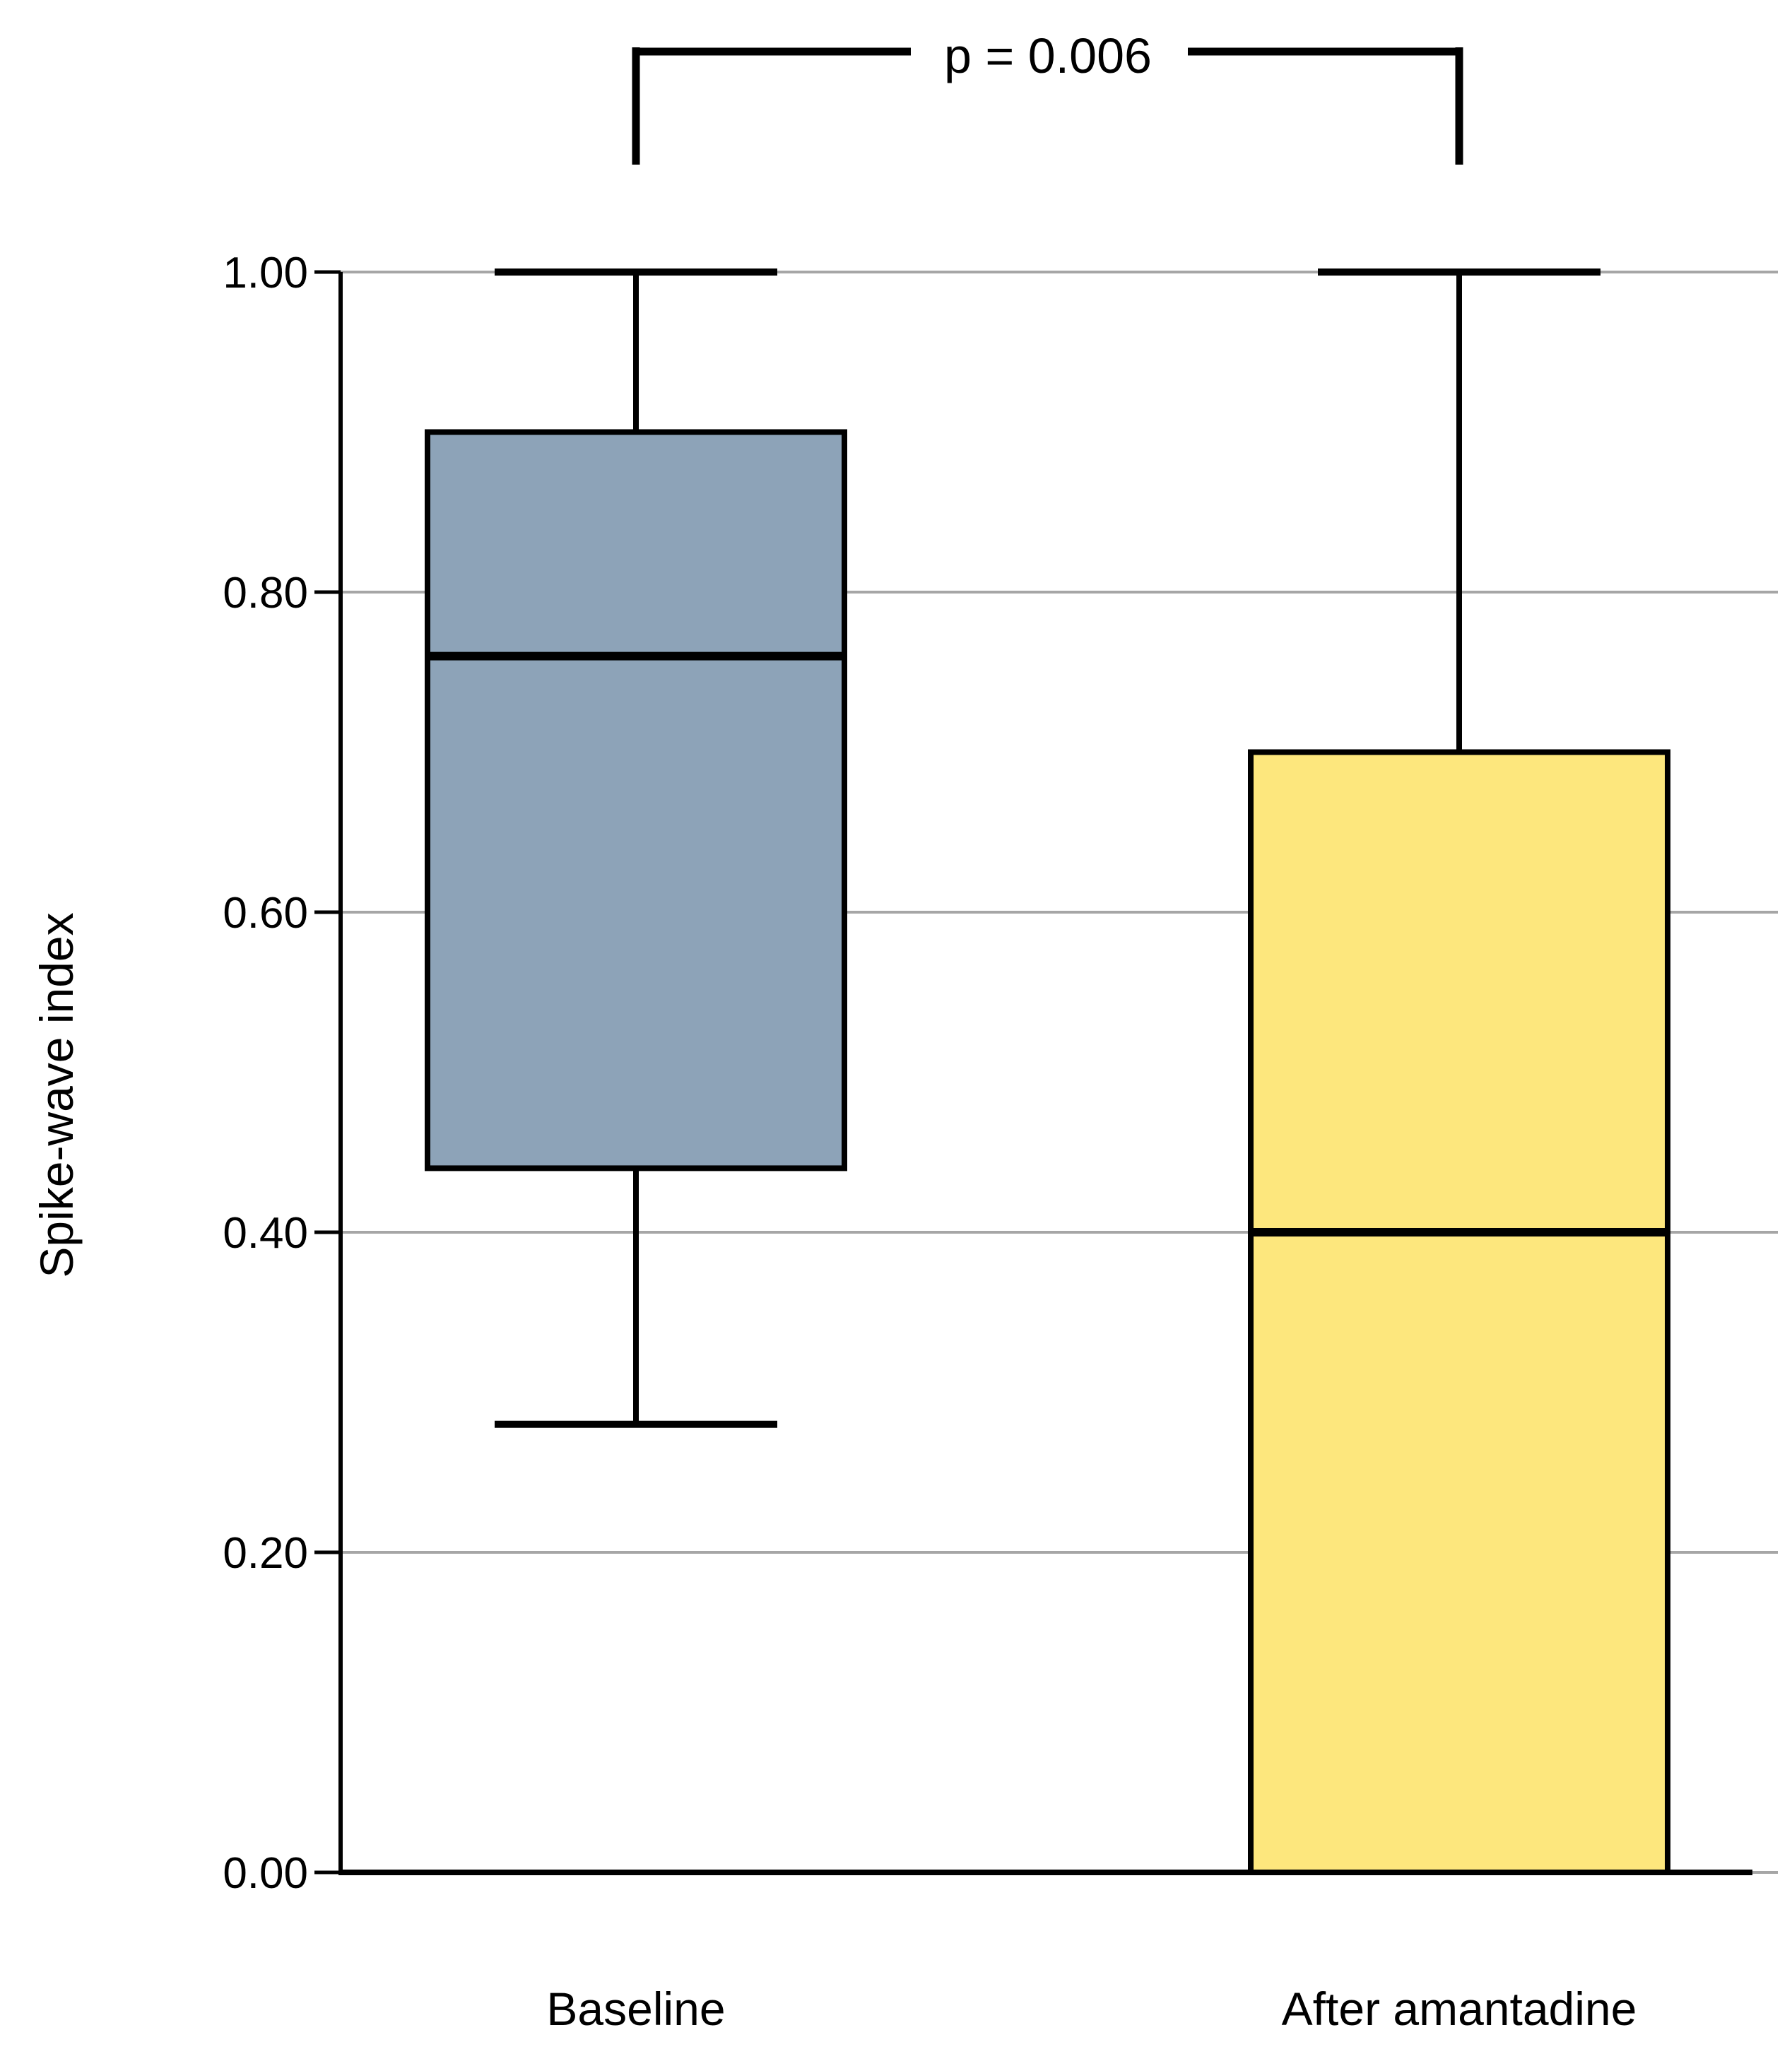  Describe the element at coordinates (265, 273) in the screenshot. I see `y-tick-label: 1.00` at that location.